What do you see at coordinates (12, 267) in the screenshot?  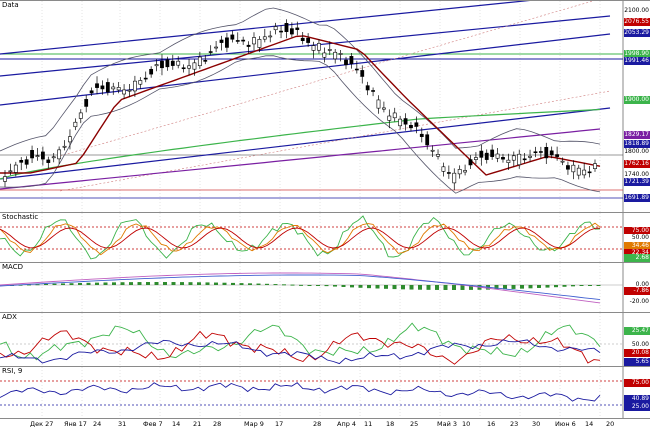 I see `macd-pane-title: MACD` at bounding box center [12, 267].